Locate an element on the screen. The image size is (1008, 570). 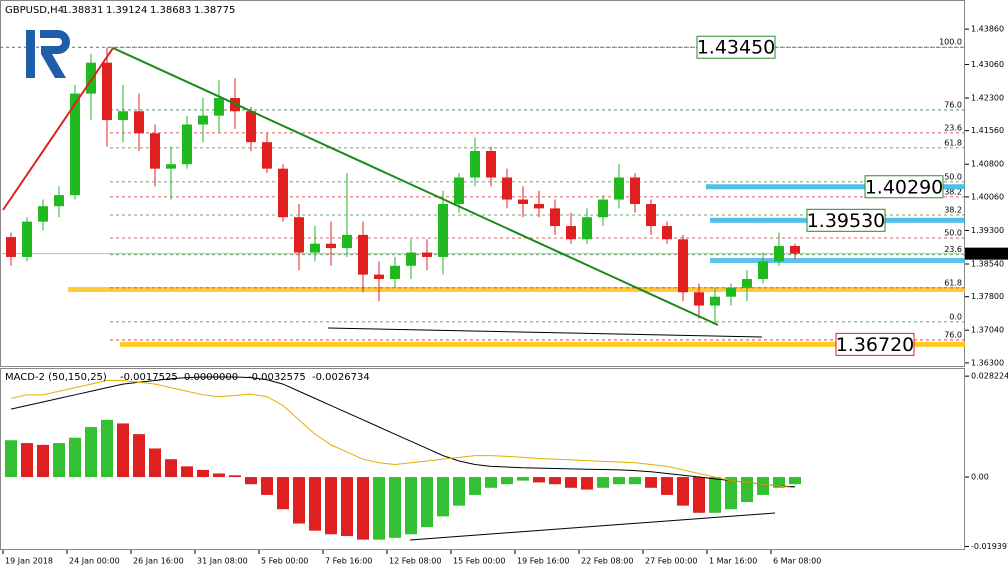
last-price-label: 1.38775 is located at coordinates (984, 253).